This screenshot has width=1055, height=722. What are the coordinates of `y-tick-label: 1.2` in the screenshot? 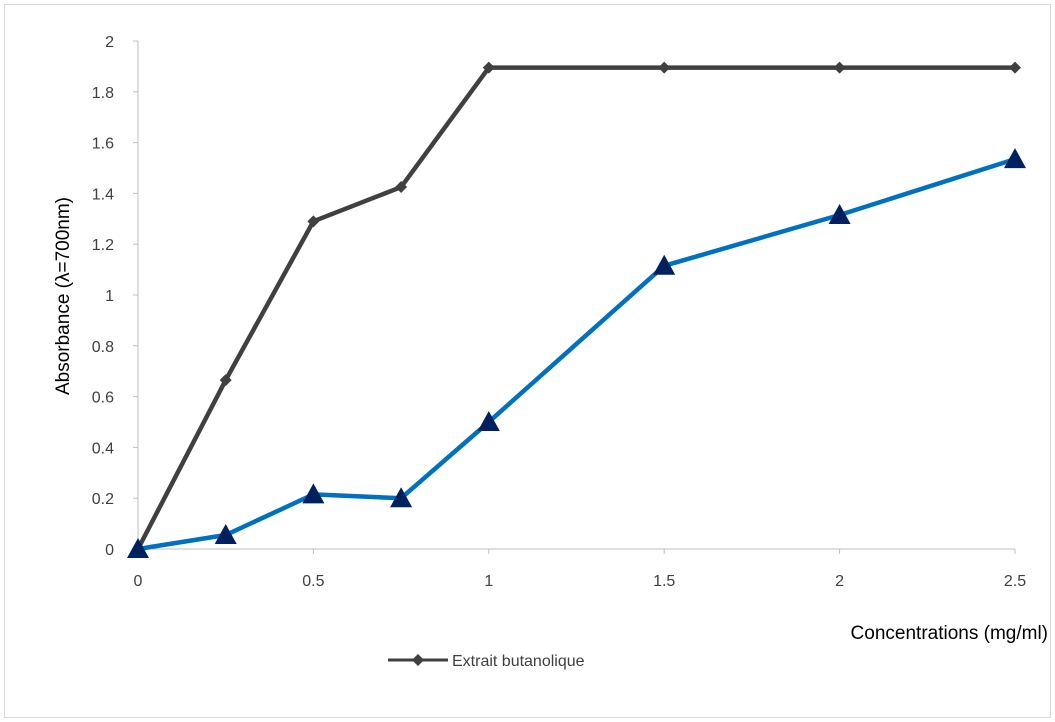 It's located at (103, 245).